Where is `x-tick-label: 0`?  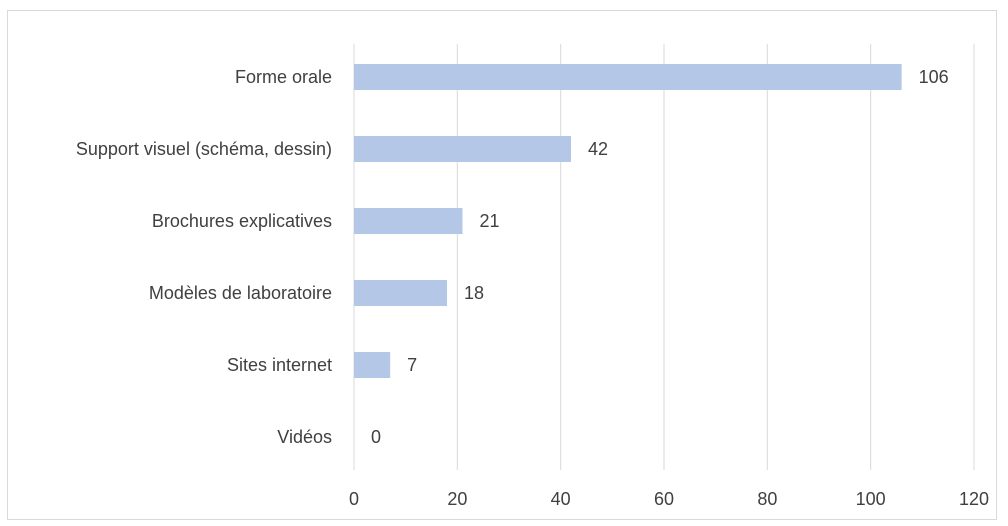
x-tick-label: 0 is located at coordinates (354, 499).